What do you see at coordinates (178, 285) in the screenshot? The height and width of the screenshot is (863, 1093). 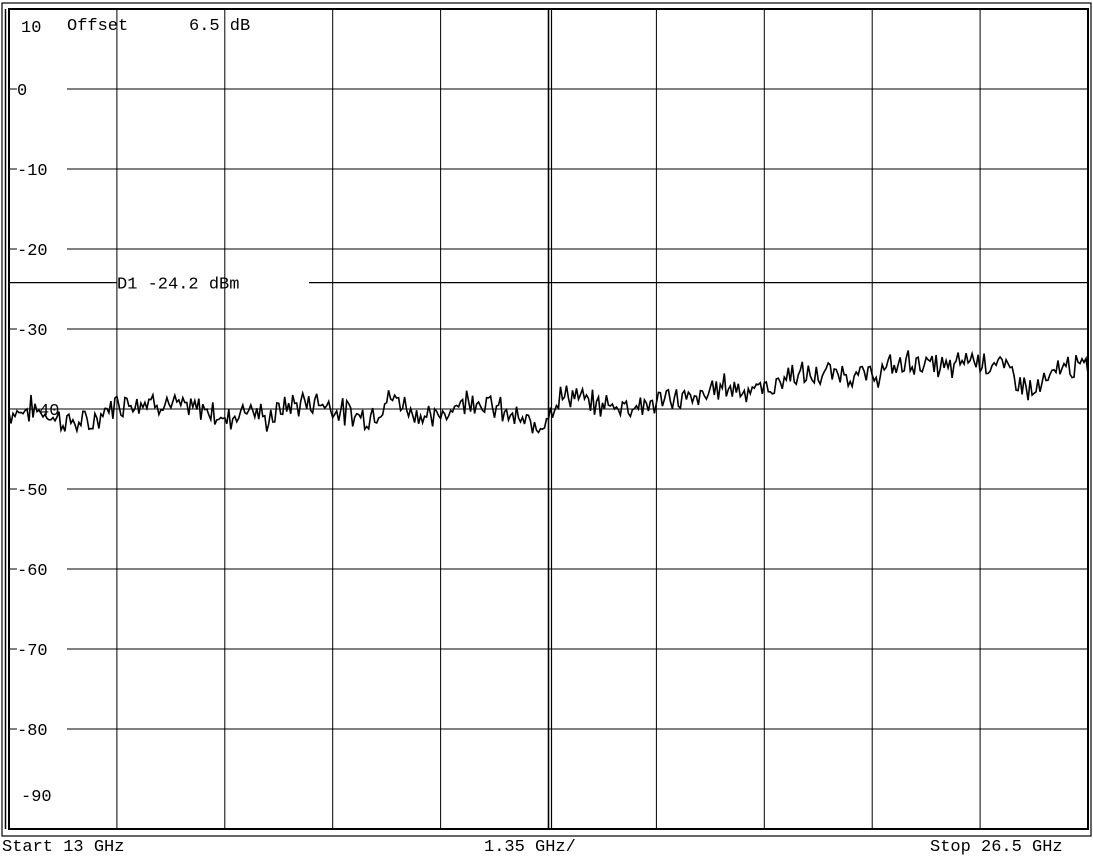 I see `display-line-label: D1 -24.2 dBm` at bounding box center [178, 285].